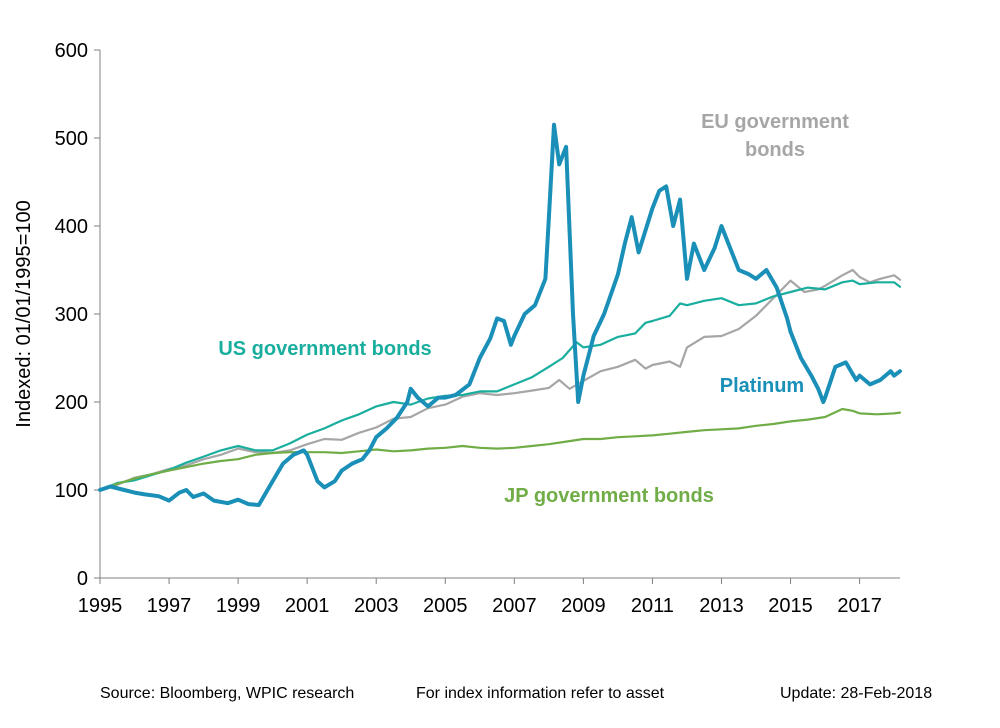 The image size is (1000, 728). Describe the element at coordinates (24, 313) in the screenshot. I see `y-axis-title: Indexed: 01/01/1995=100` at that location.